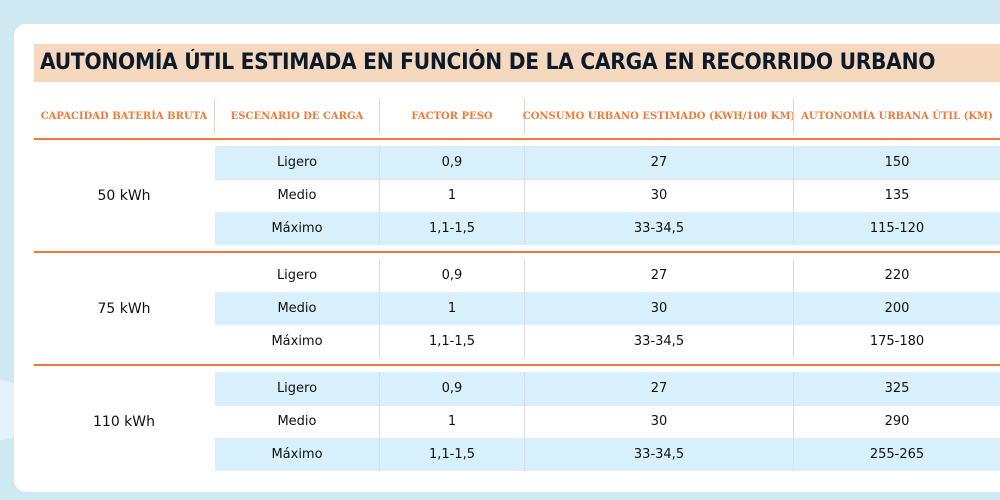 This screenshot has width=1000, height=500. Describe the element at coordinates (124, 116) in the screenshot. I see `header-capacidad: CAPACIDAD BATERÍA BRUTA` at that location.